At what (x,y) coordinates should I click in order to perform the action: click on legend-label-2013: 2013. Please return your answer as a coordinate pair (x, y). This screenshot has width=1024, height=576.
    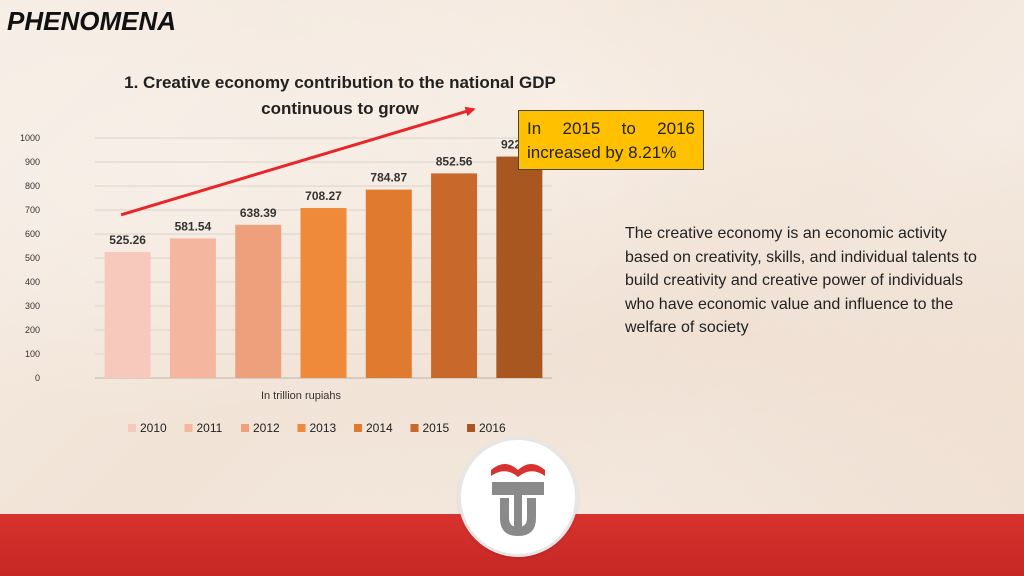
    Looking at the image, I should click on (323, 428).